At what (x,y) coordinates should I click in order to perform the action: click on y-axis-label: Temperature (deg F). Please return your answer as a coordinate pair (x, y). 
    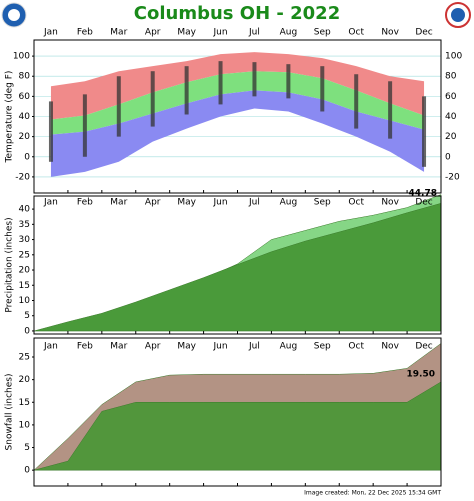
    Looking at the image, I should click on (10, 117).